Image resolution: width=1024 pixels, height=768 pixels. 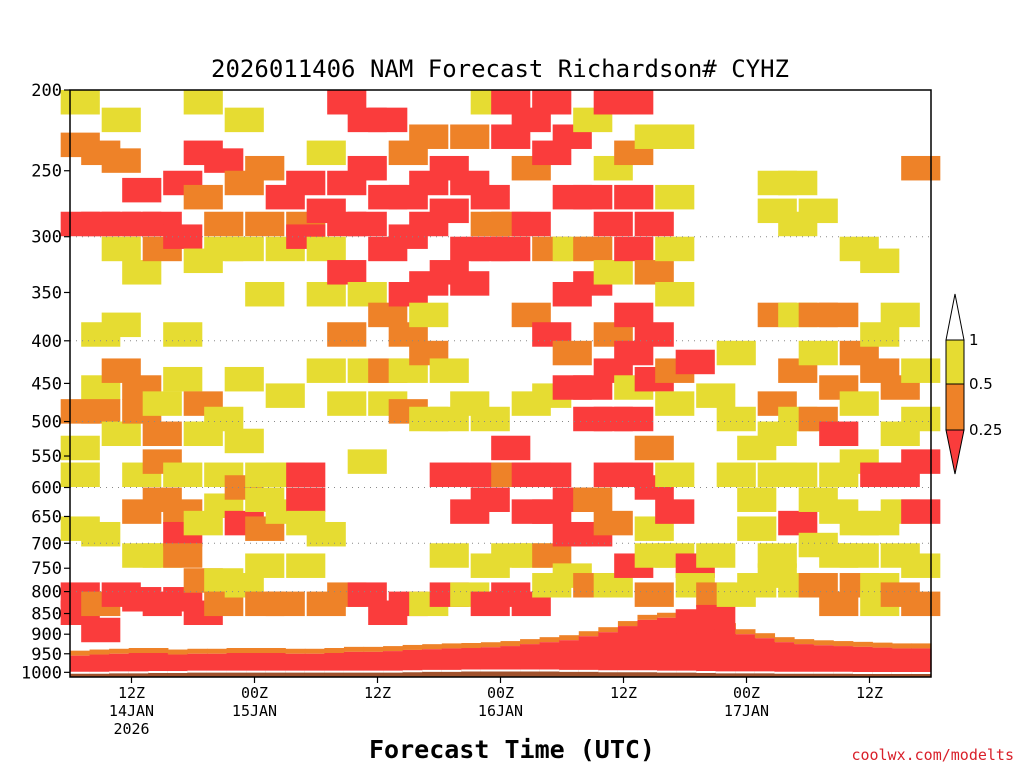 I want to click on x-tick-label: 12Z, so click(x=131, y=693).